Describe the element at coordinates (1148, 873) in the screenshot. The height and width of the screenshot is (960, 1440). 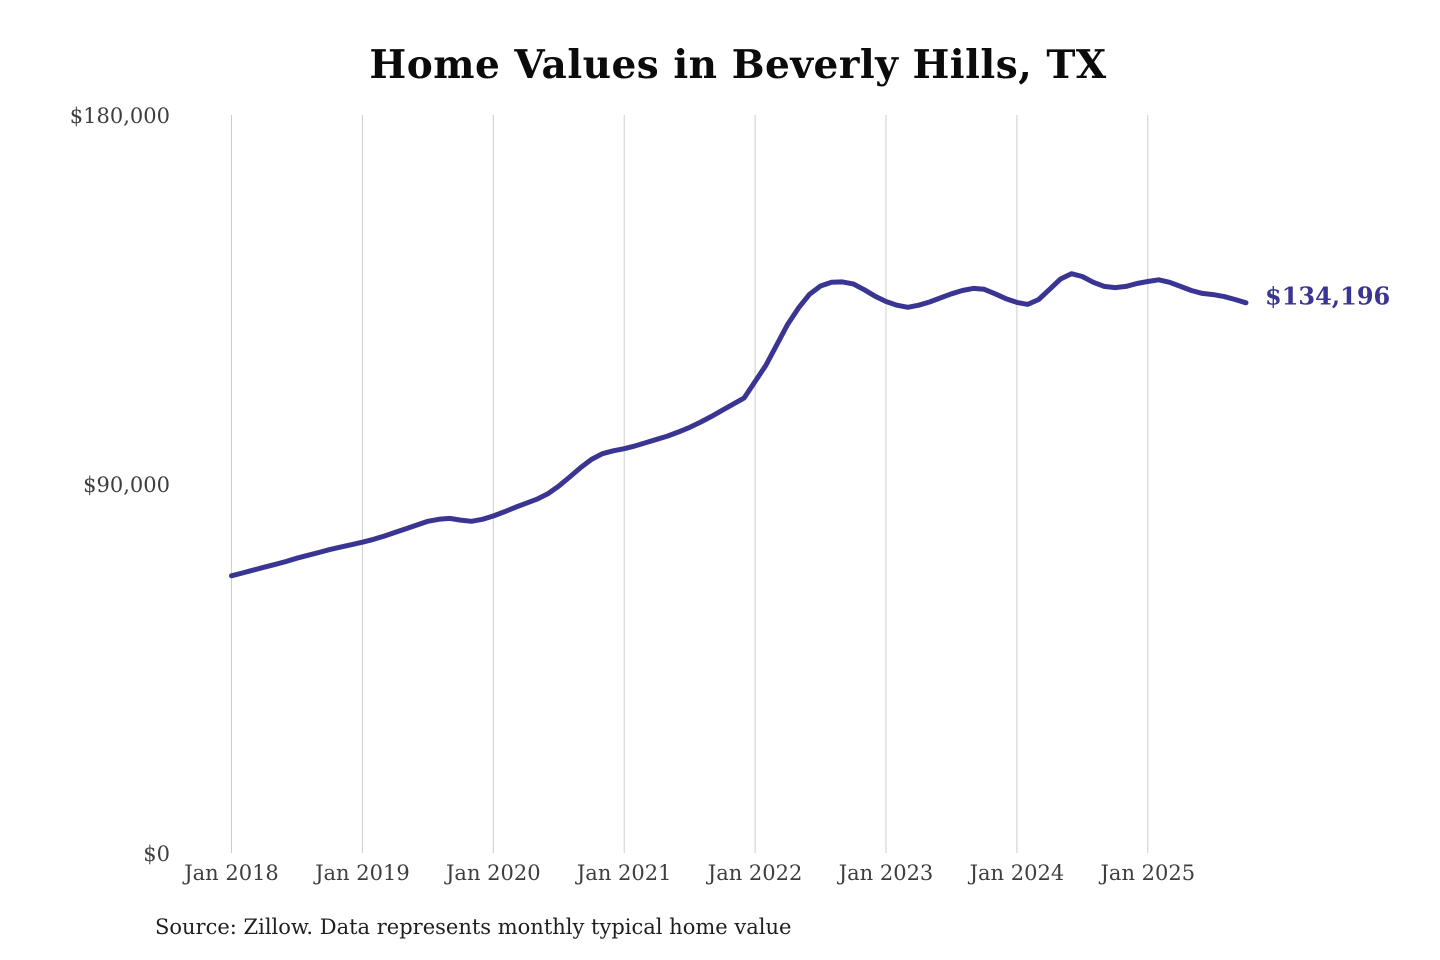
I see `x-axis-label-jan-2025: Jan 2025` at that location.